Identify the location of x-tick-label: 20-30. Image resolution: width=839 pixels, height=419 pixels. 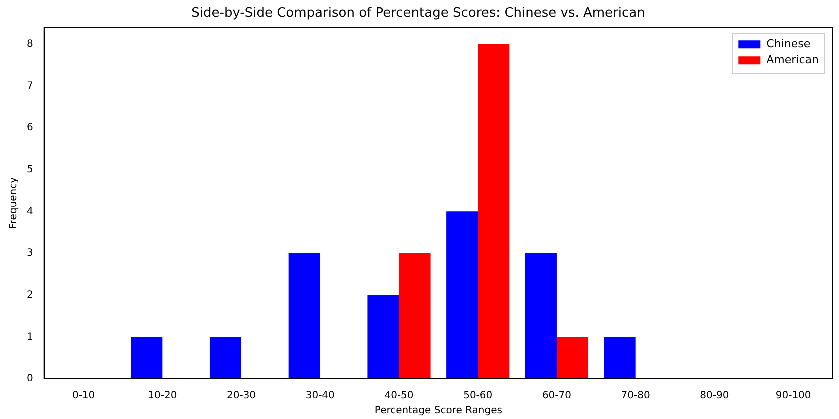
(241, 396).